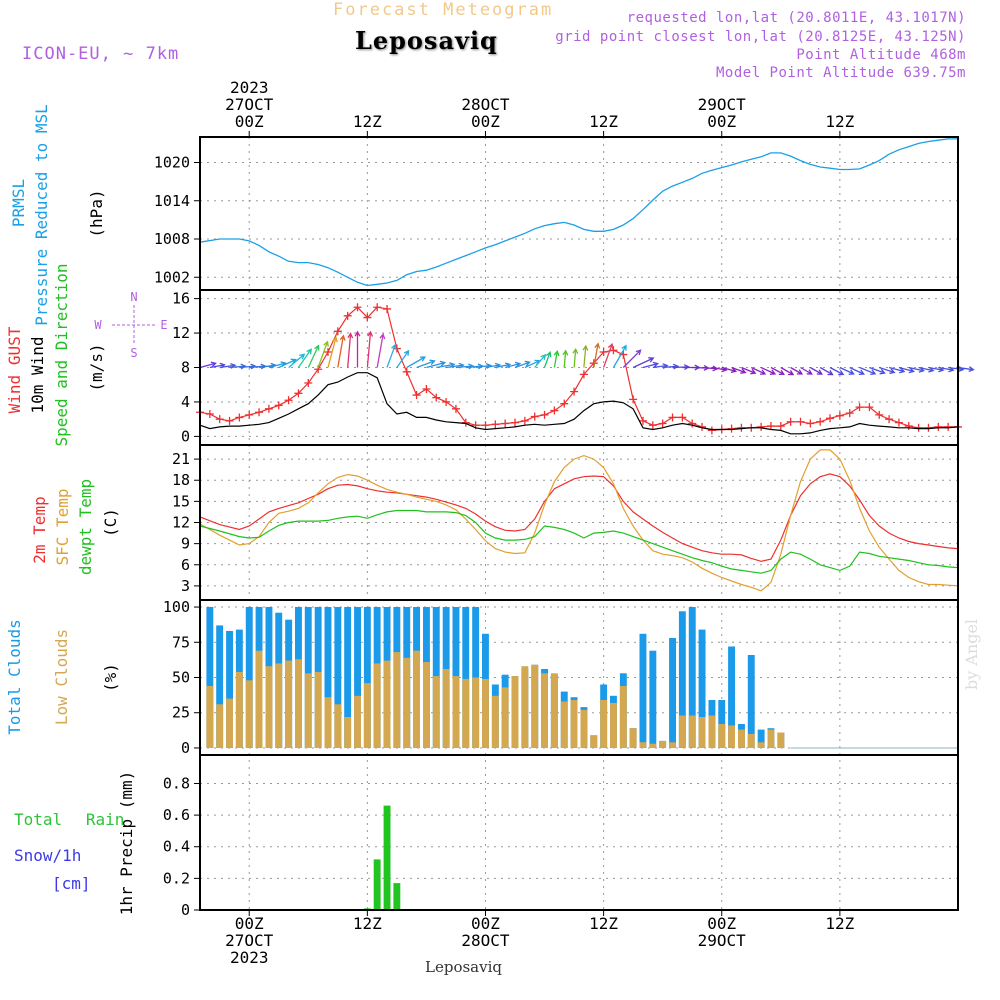 This screenshot has height=1000, width=1000. I want to click on x-tick-label-top: 28OCT, so click(485, 104).